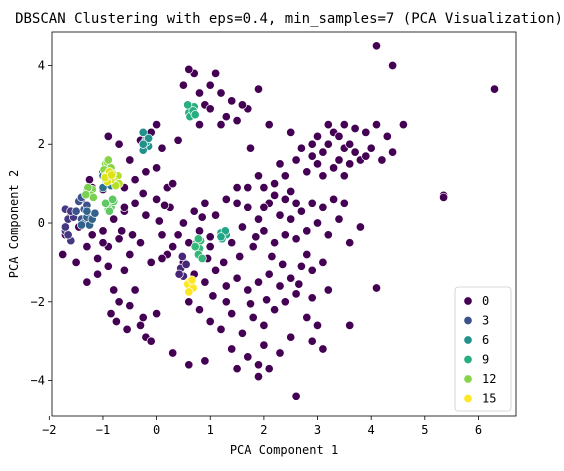  What do you see at coordinates (38, 302) in the screenshot?
I see `y-tick-label: −2` at bounding box center [38, 302].